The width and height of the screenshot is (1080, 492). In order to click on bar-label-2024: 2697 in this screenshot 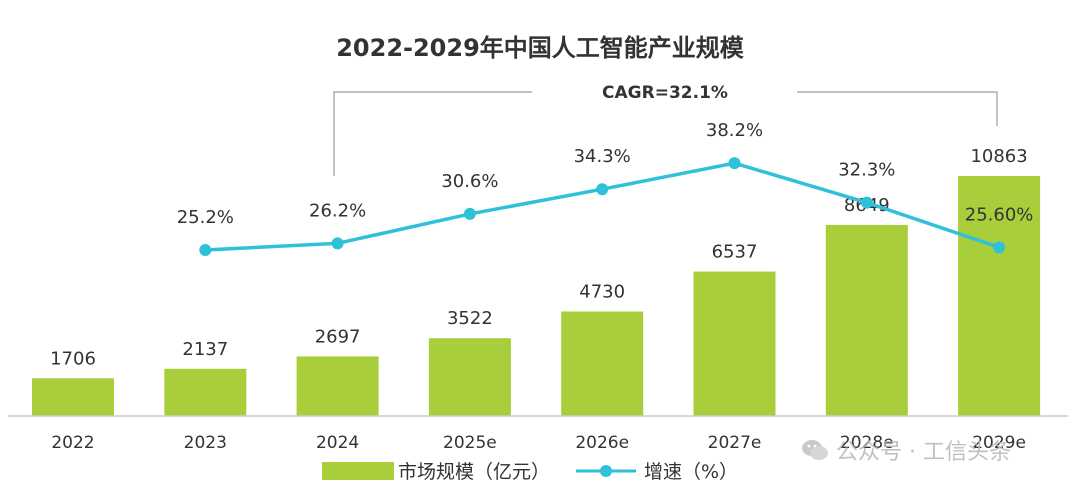, I will do `click(338, 336)`.